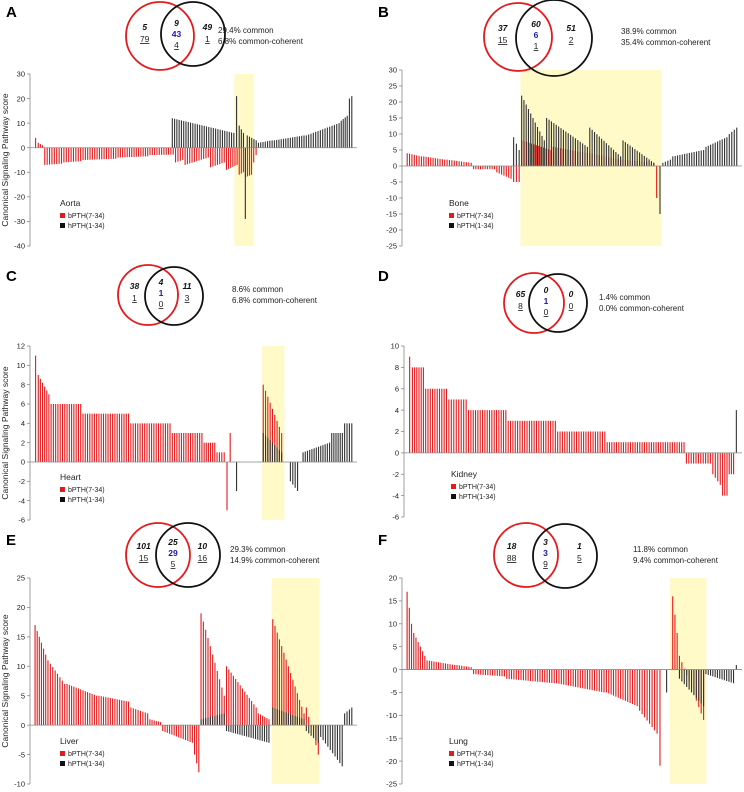  I want to click on legend-swatch-bpth, so click(62, 489).